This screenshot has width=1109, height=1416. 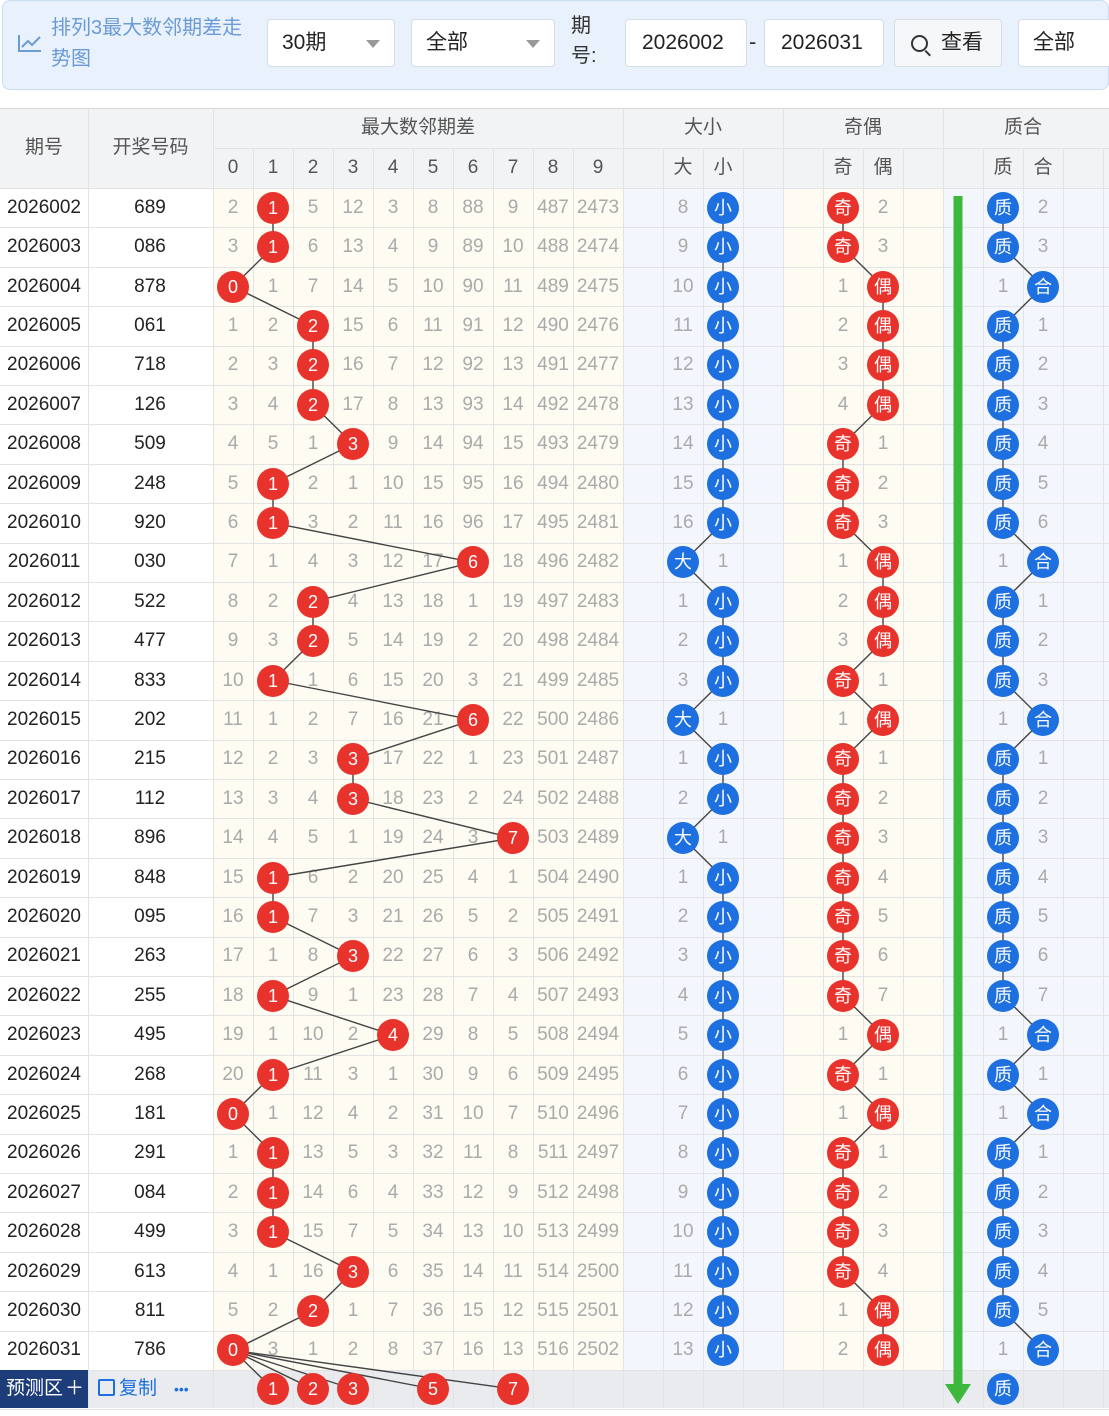 I want to click on extra-filter-value: 全部, so click(x=1054, y=42).